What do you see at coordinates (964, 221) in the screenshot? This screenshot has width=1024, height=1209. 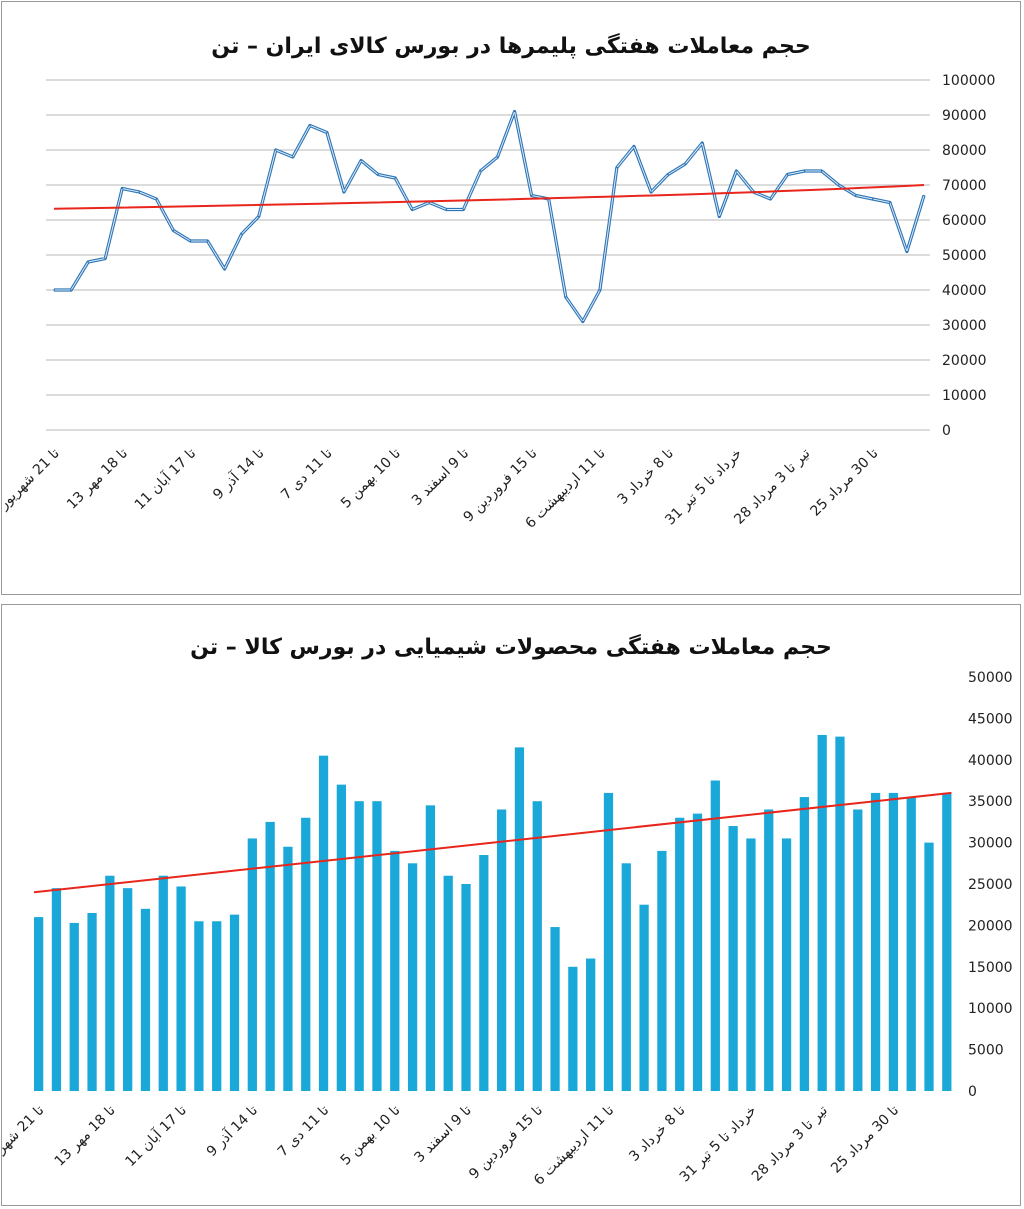 I see `y-tick-label: 60000` at bounding box center [964, 221].